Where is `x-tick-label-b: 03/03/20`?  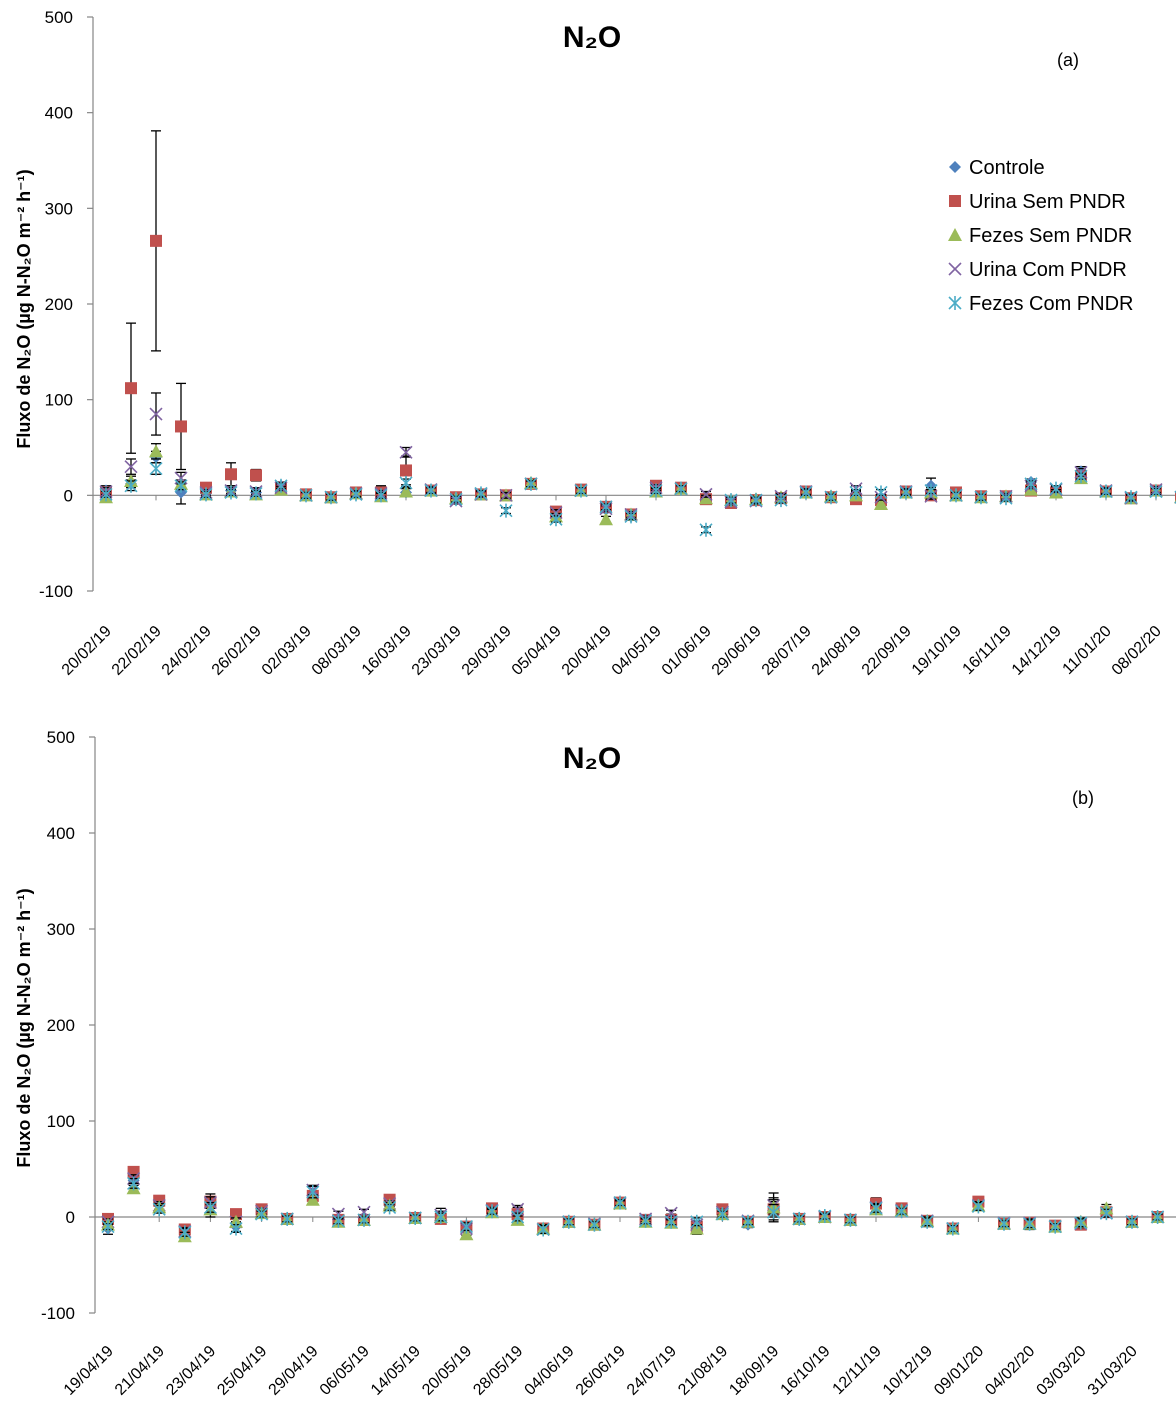
x-tick-label-b: 03/03/20 is located at coordinates (1062, 1371).